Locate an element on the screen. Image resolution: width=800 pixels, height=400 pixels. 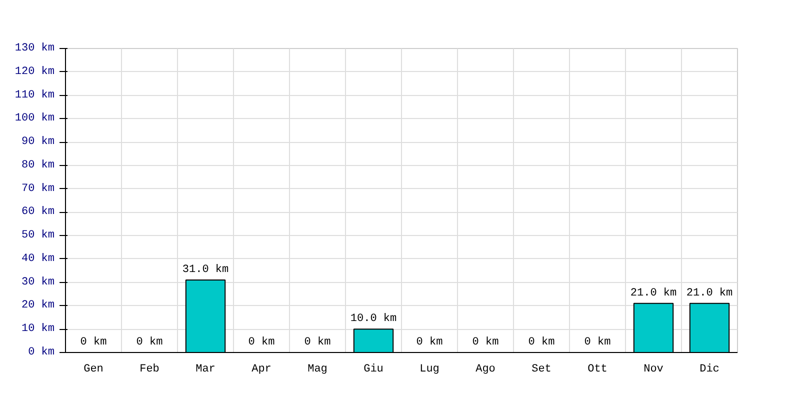
x-tick-label: Giu is located at coordinates (374, 370).